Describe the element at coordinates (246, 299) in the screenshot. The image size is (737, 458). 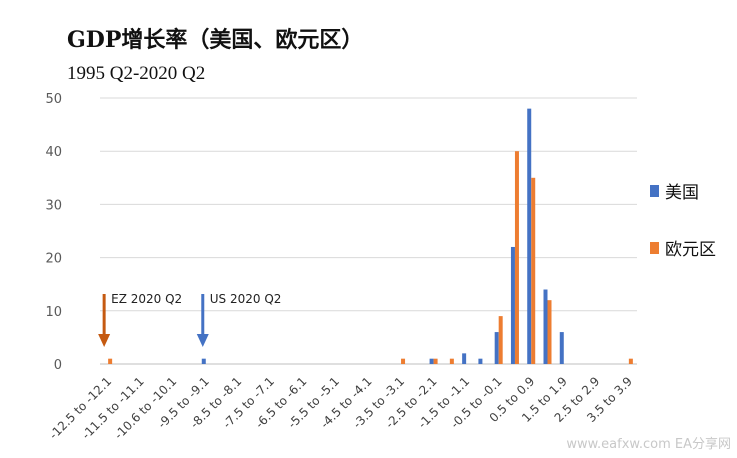
I see `annotation-label: US 2020 Q2` at that location.